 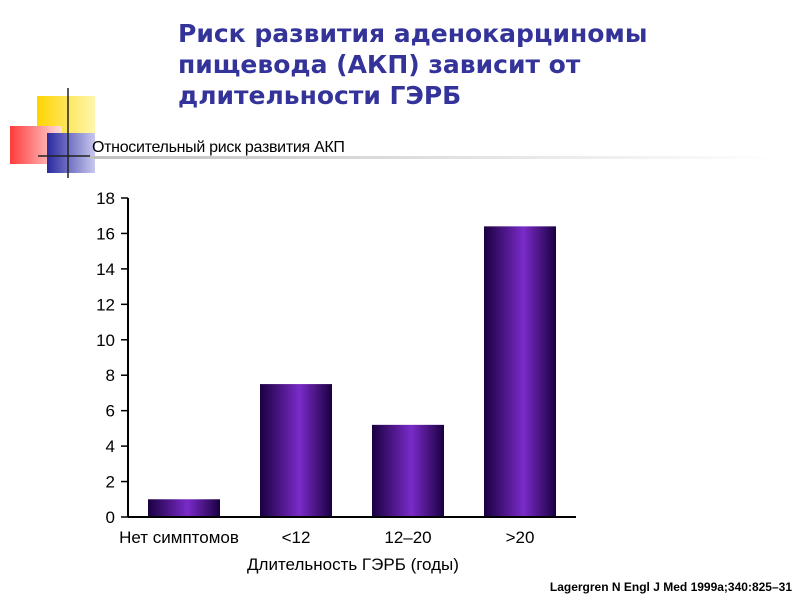 What do you see at coordinates (110, 517) in the screenshot?
I see `y-tick-label: 0` at bounding box center [110, 517].